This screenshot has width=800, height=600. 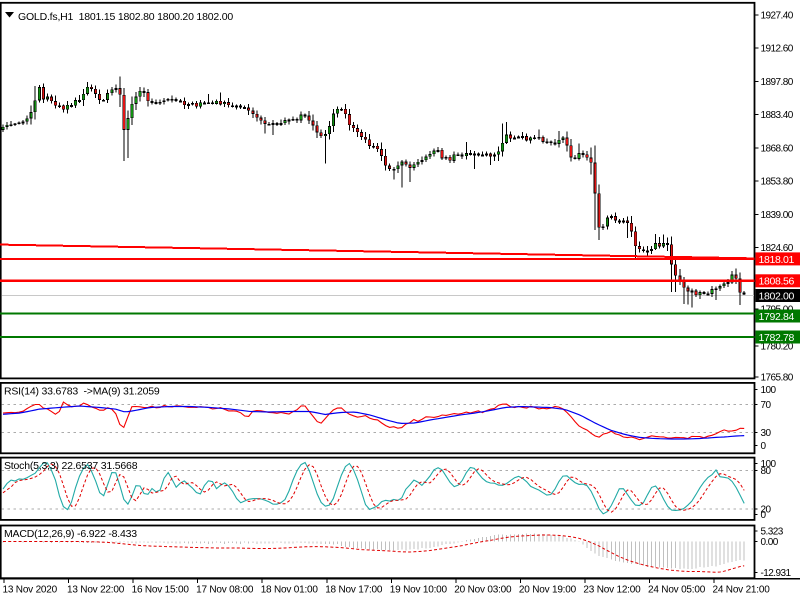 I want to click on svg-text: 20, so click(x=766, y=509).